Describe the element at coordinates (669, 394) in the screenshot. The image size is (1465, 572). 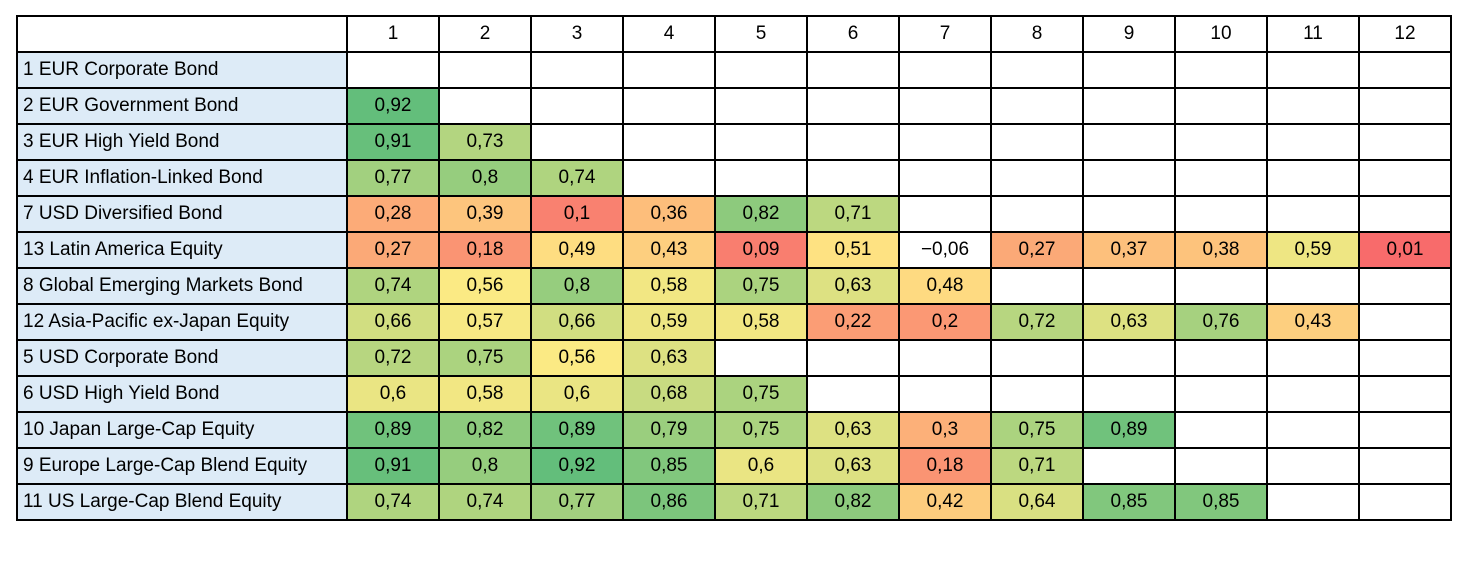
I see `correlation-cell: 0,68` at that location.